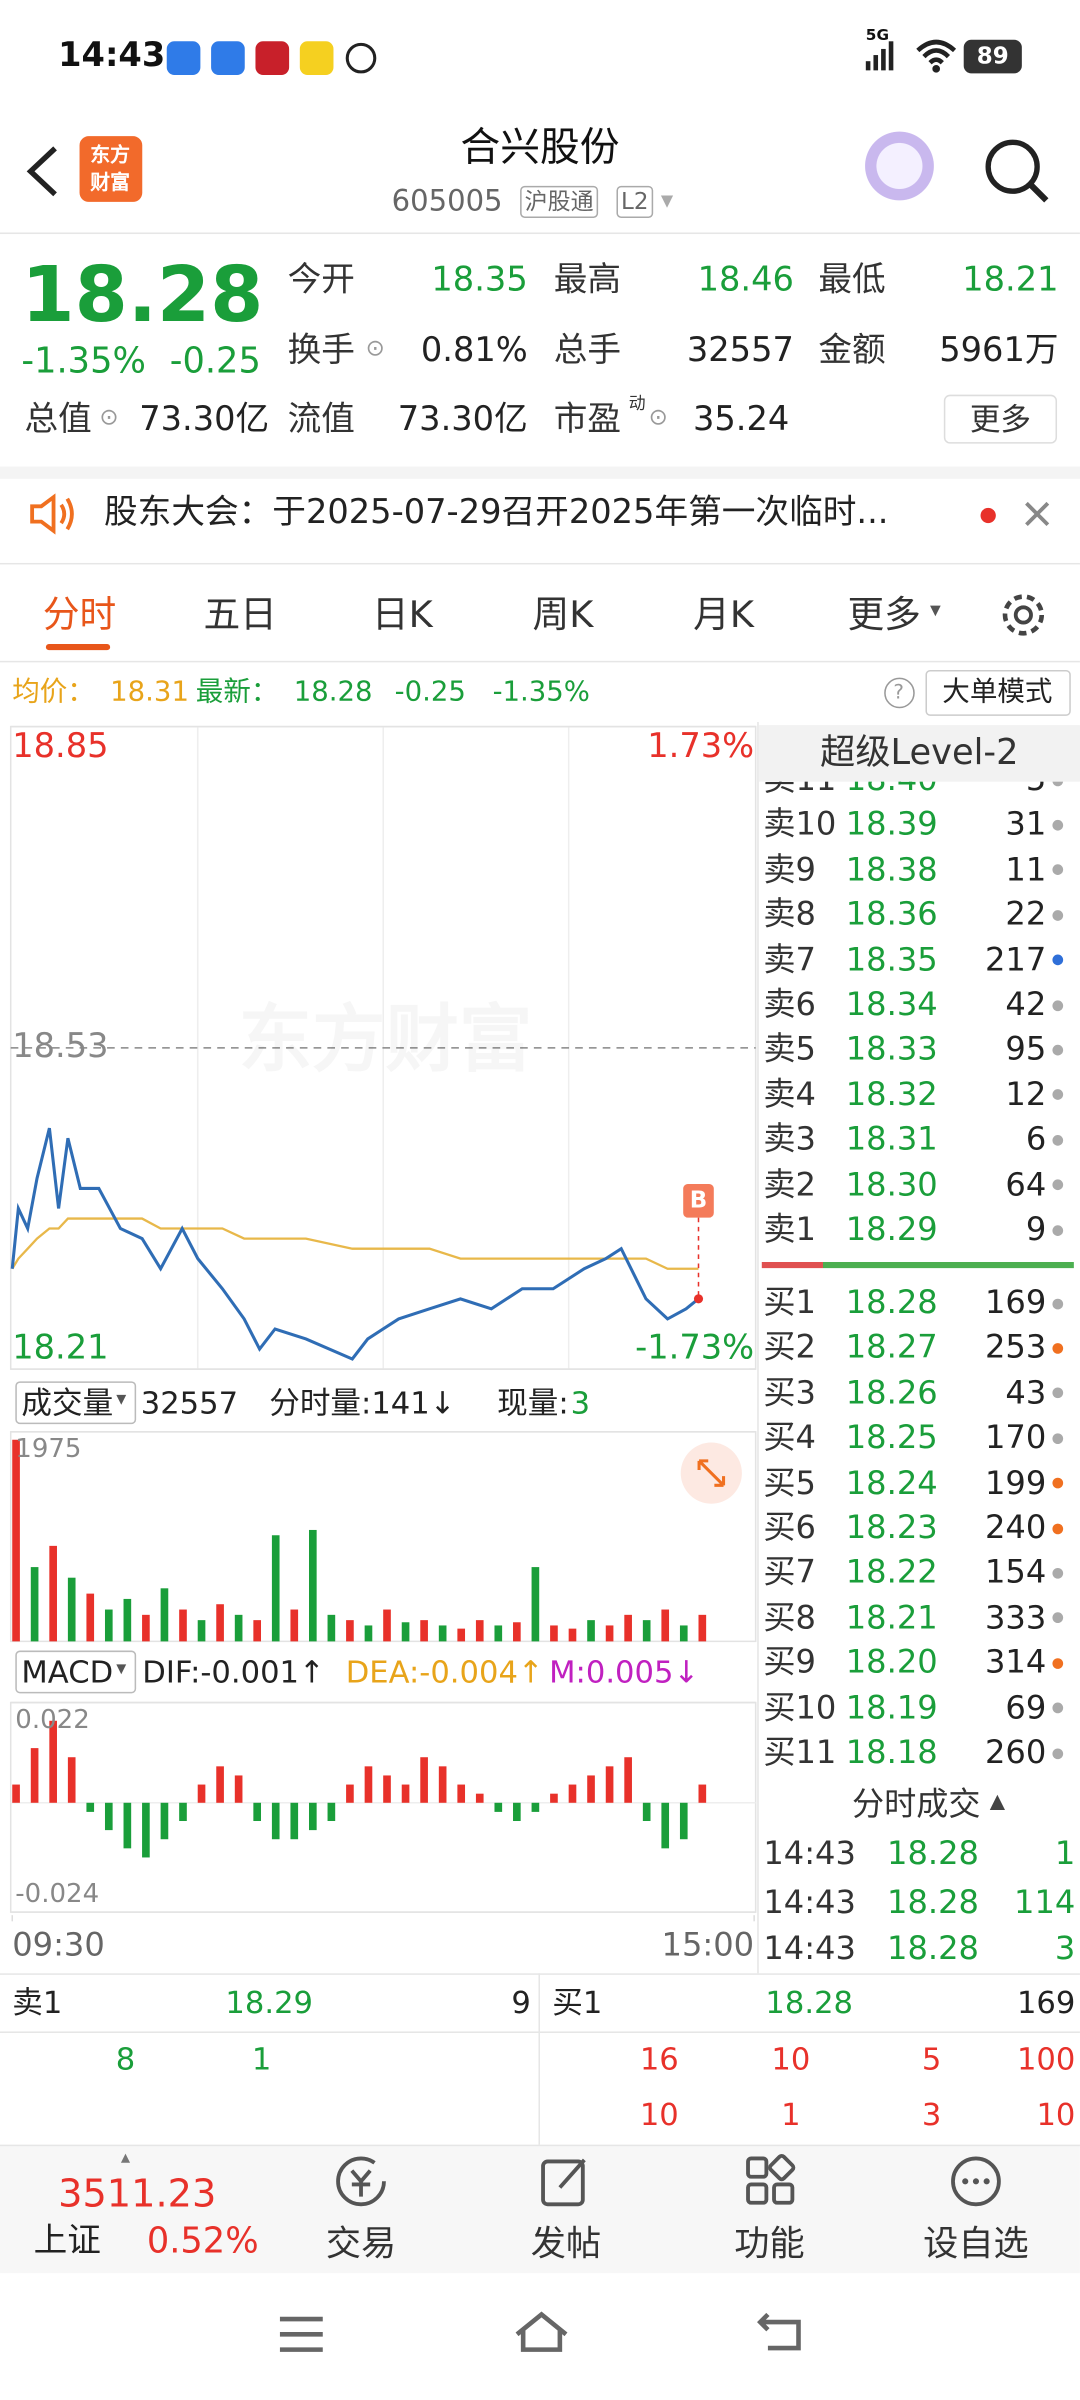 This screenshot has width=1080, height=2400. What do you see at coordinates (1037, 514) in the screenshot?
I see `close-button` at bounding box center [1037, 514].